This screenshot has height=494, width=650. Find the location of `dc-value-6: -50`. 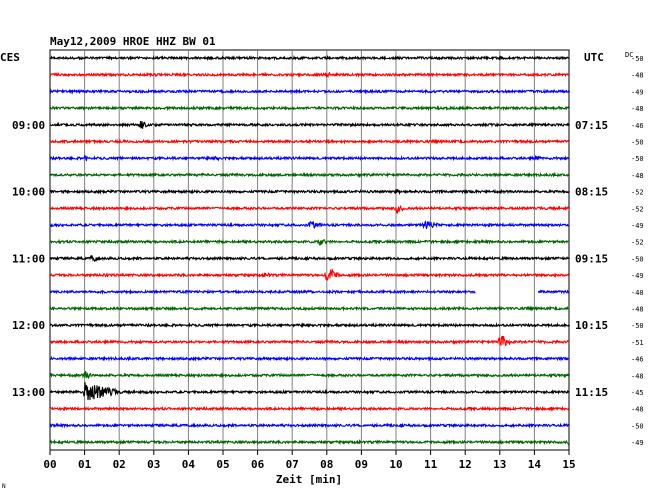

dc-value-6: -50 is located at coordinates (637, 159).